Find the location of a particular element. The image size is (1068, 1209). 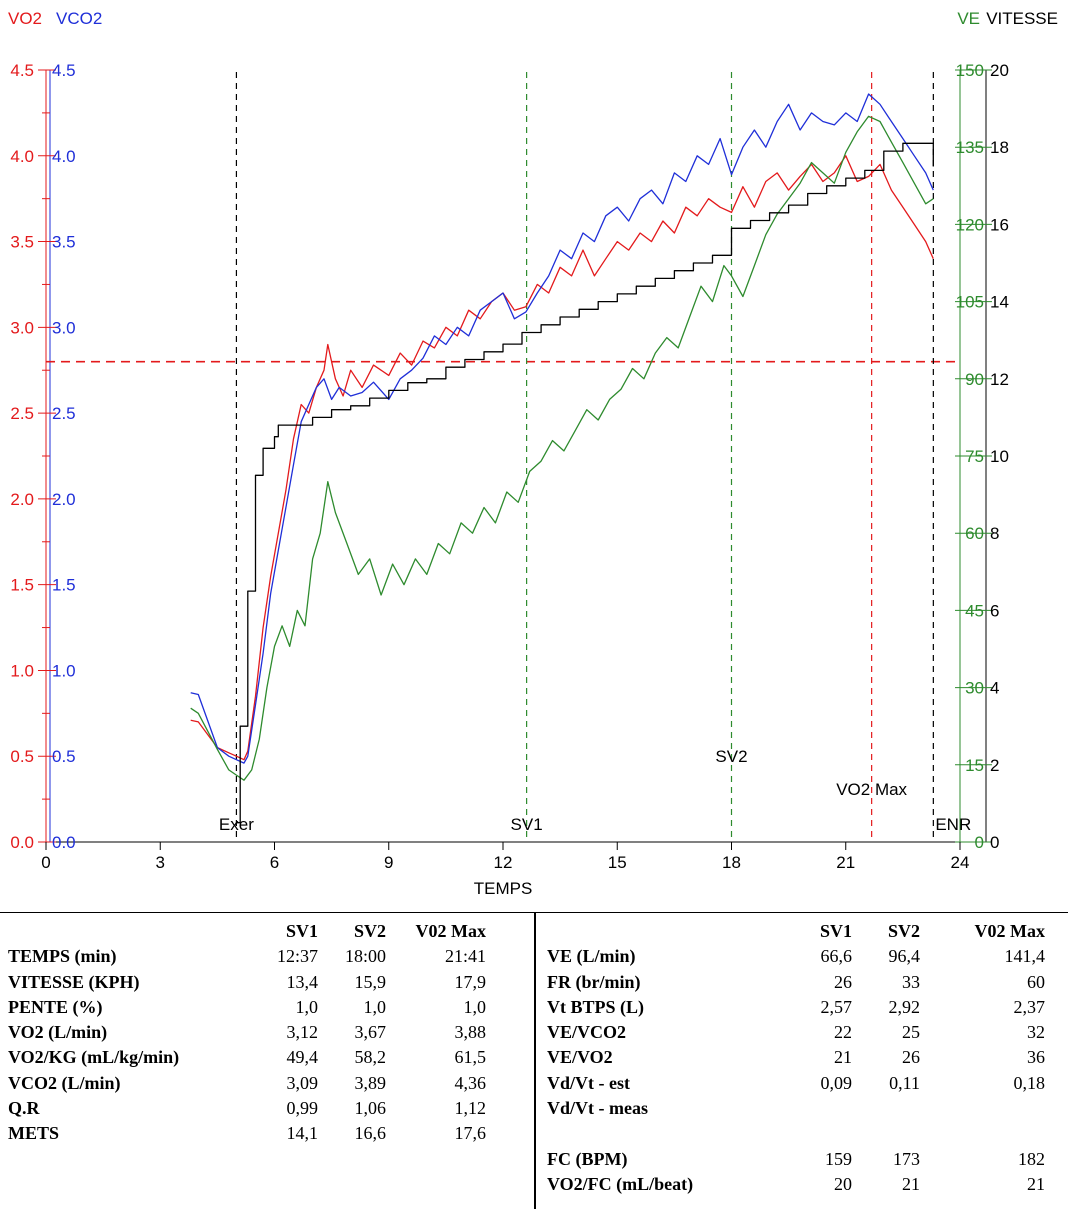

vitesse-tick-label: 16 is located at coordinates (999, 224).